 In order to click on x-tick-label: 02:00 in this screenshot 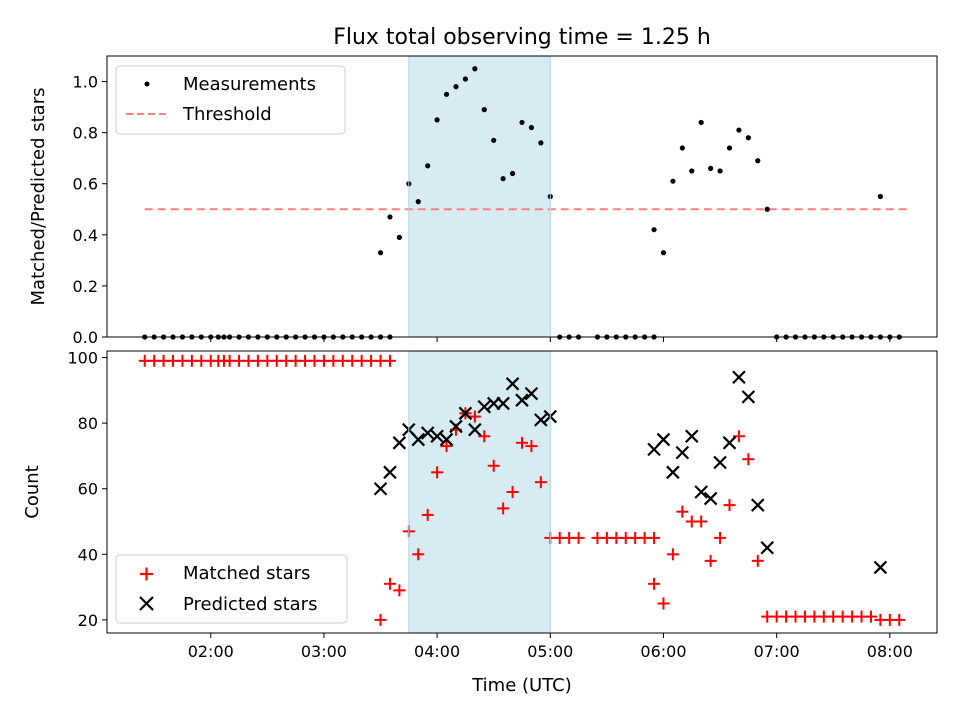, I will do `click(211, 651)`.